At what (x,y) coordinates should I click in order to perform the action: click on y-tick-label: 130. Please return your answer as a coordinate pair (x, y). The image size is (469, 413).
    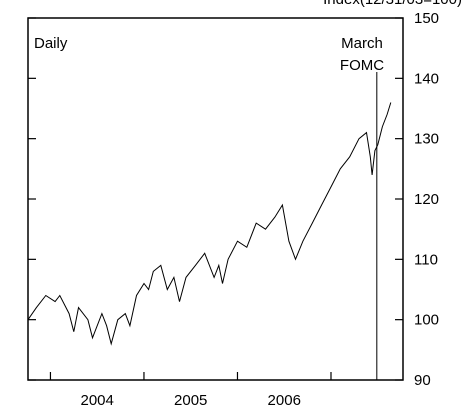
    Looking at the image, I should click on (426, 139).